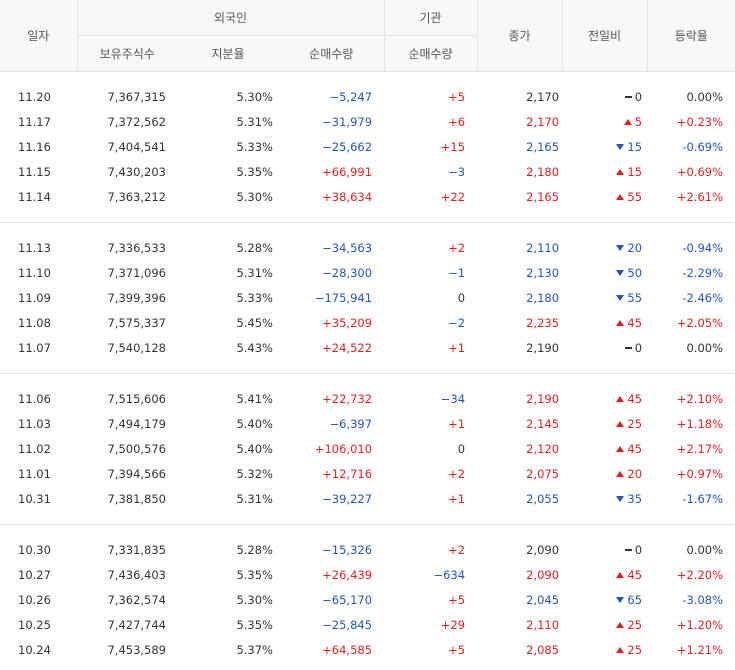 The height and width of the screenshot is (670, 735). What do you see at coordinates (635, 272) in the screenshot?
I see `change-value: 50` at bounding box center [635, 272].